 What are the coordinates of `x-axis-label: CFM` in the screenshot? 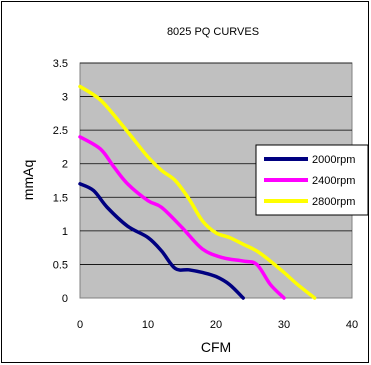 It's located at (216, 347).